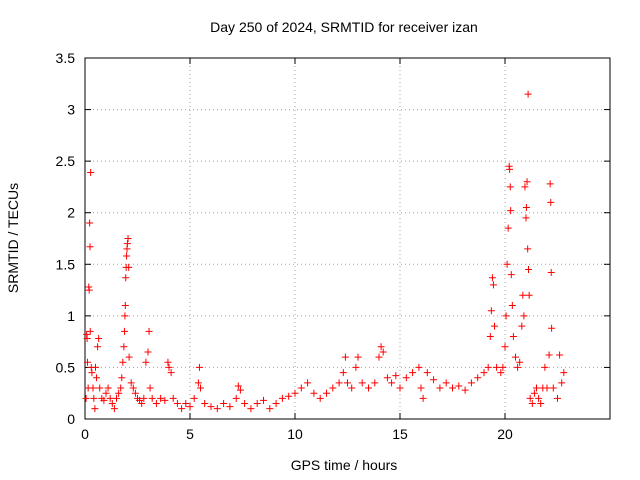 Image resolution: width=640 pixels, height=480 pixels. Describe the element at coordinates (66, 367) in the screenshot. I see `y-tick-label: 0.5` at that location.